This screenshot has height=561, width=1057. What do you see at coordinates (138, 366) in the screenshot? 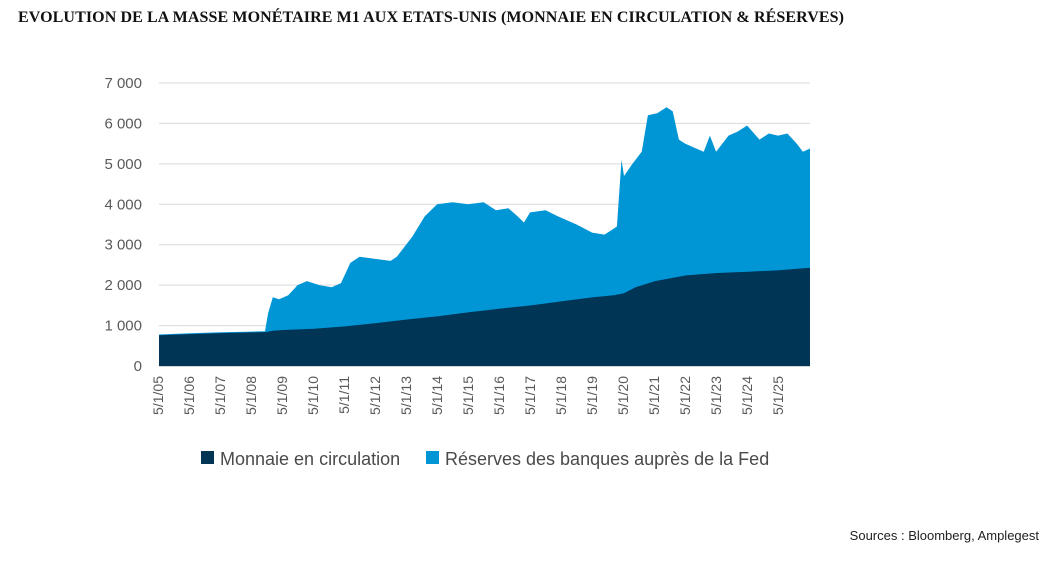
I see `y-tick-label: 0` at bounding box center [138, 366].